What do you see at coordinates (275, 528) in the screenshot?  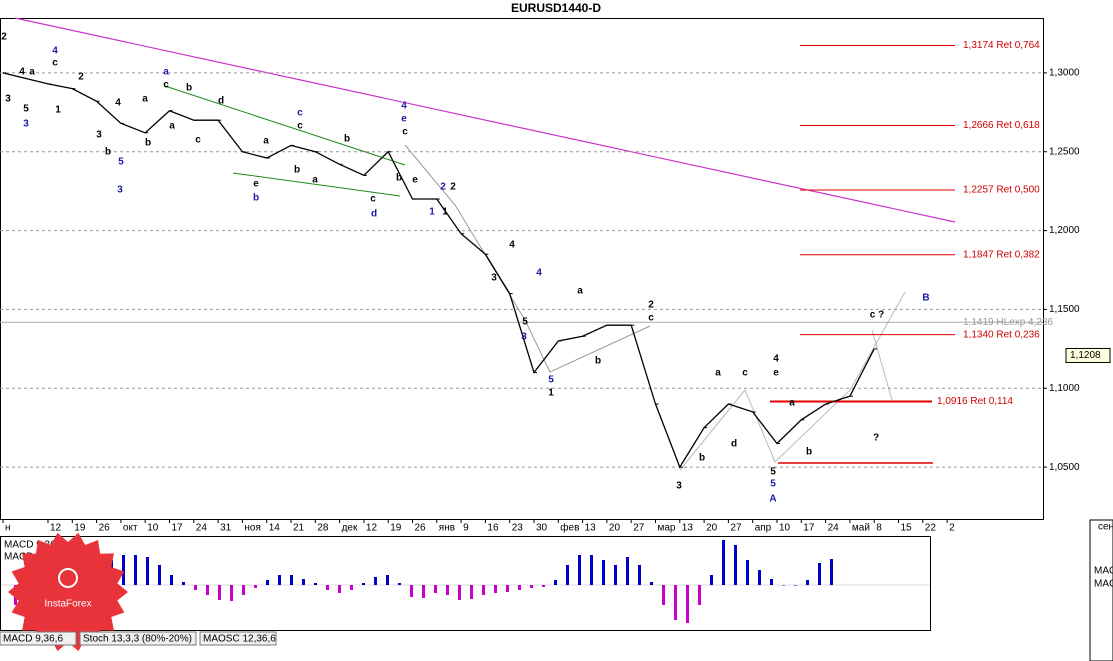 I see `x-tick-label: 14` at bounding box center [275, 528].